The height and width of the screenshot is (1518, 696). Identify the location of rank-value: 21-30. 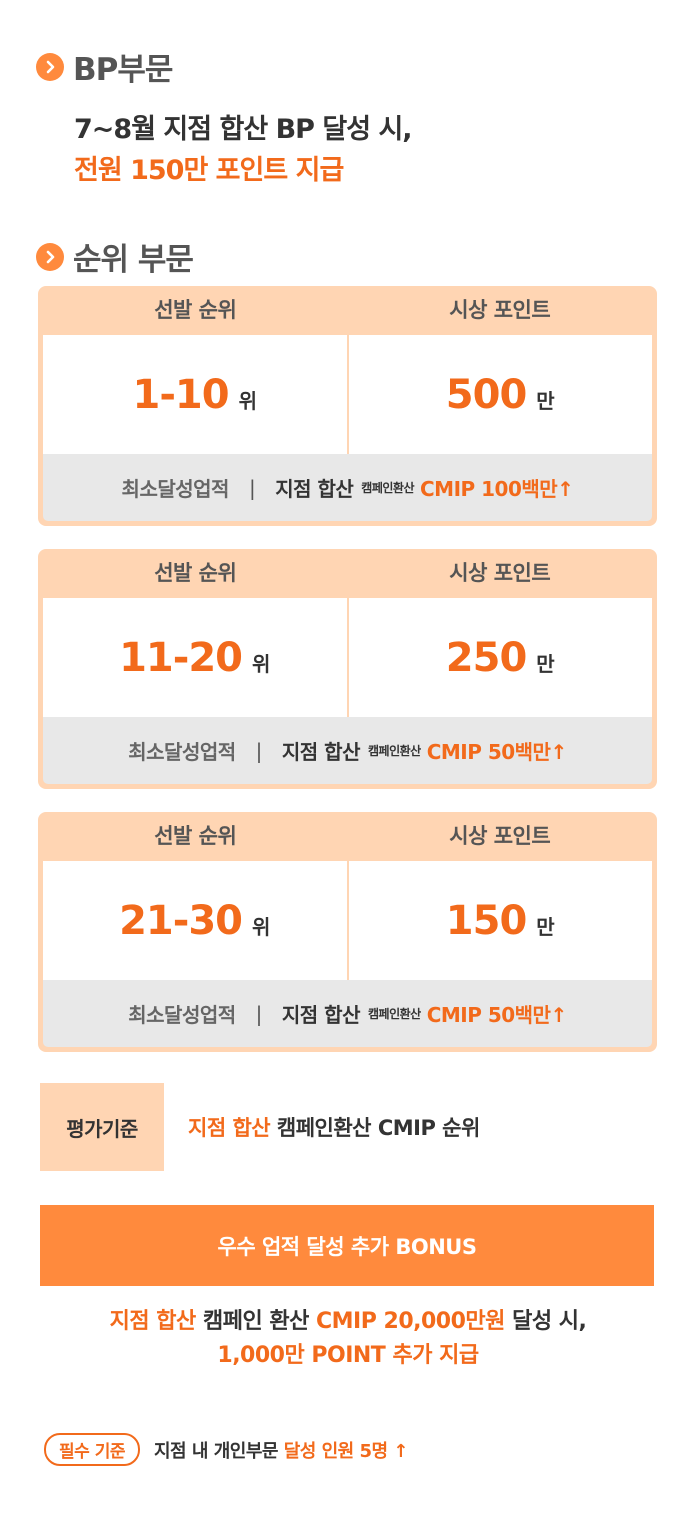
(181, 920).